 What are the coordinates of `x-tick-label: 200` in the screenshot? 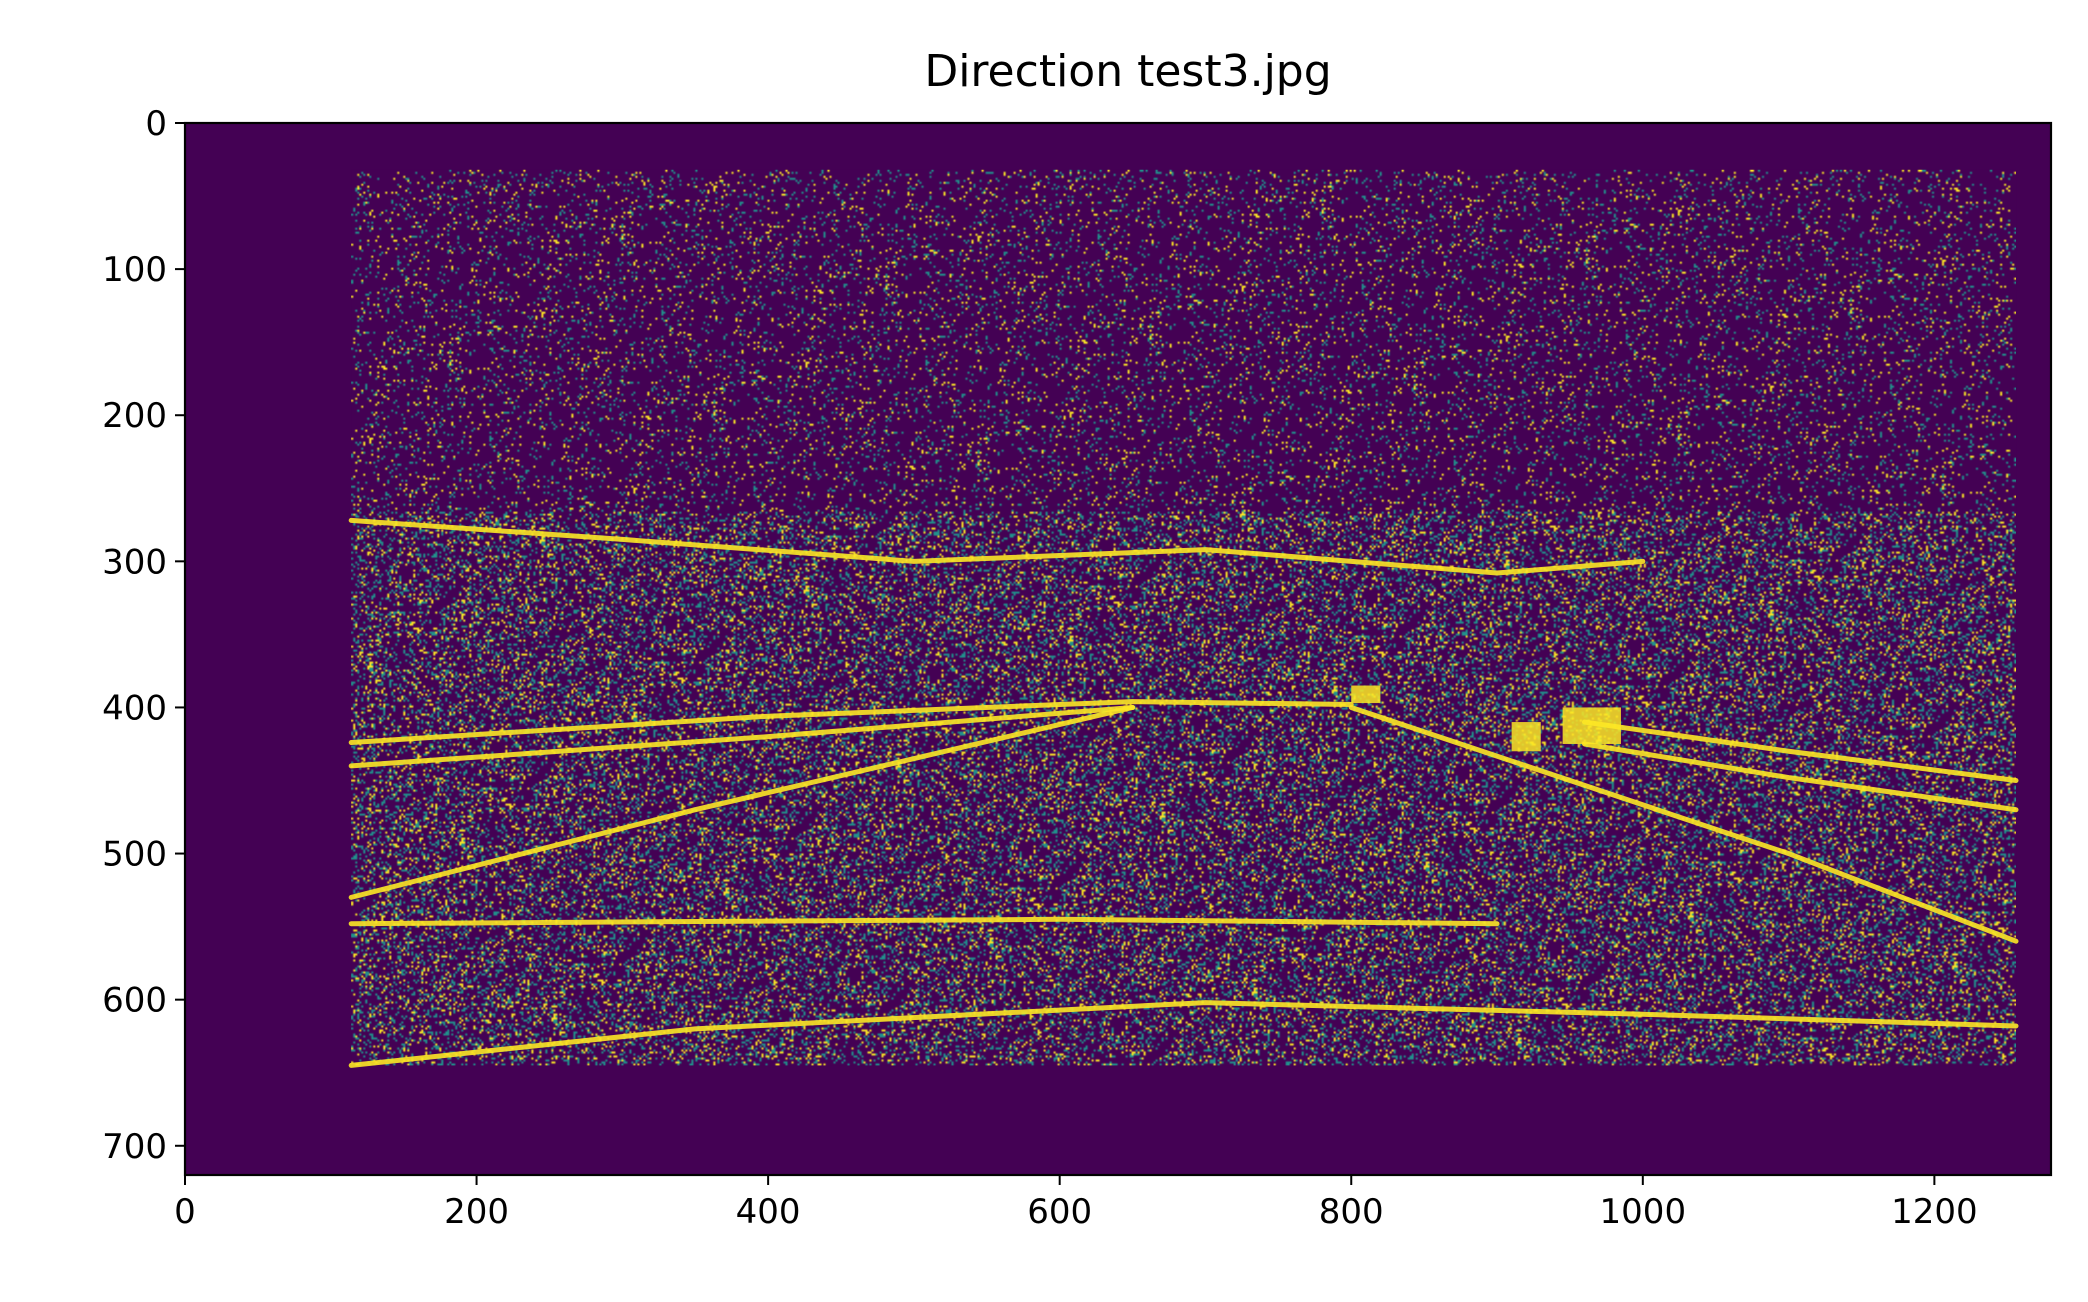 It's located at (476, 1212).